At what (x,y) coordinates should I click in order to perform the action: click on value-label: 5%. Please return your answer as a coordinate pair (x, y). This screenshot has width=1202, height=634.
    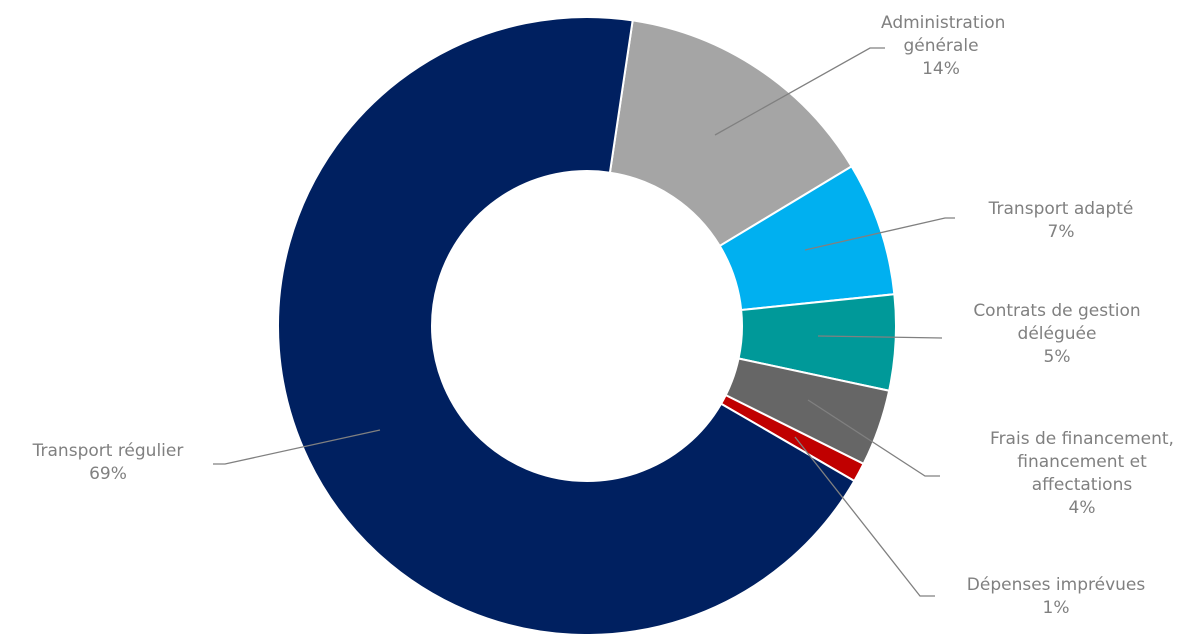
    Looking at the image, I should click on (1057, 357).